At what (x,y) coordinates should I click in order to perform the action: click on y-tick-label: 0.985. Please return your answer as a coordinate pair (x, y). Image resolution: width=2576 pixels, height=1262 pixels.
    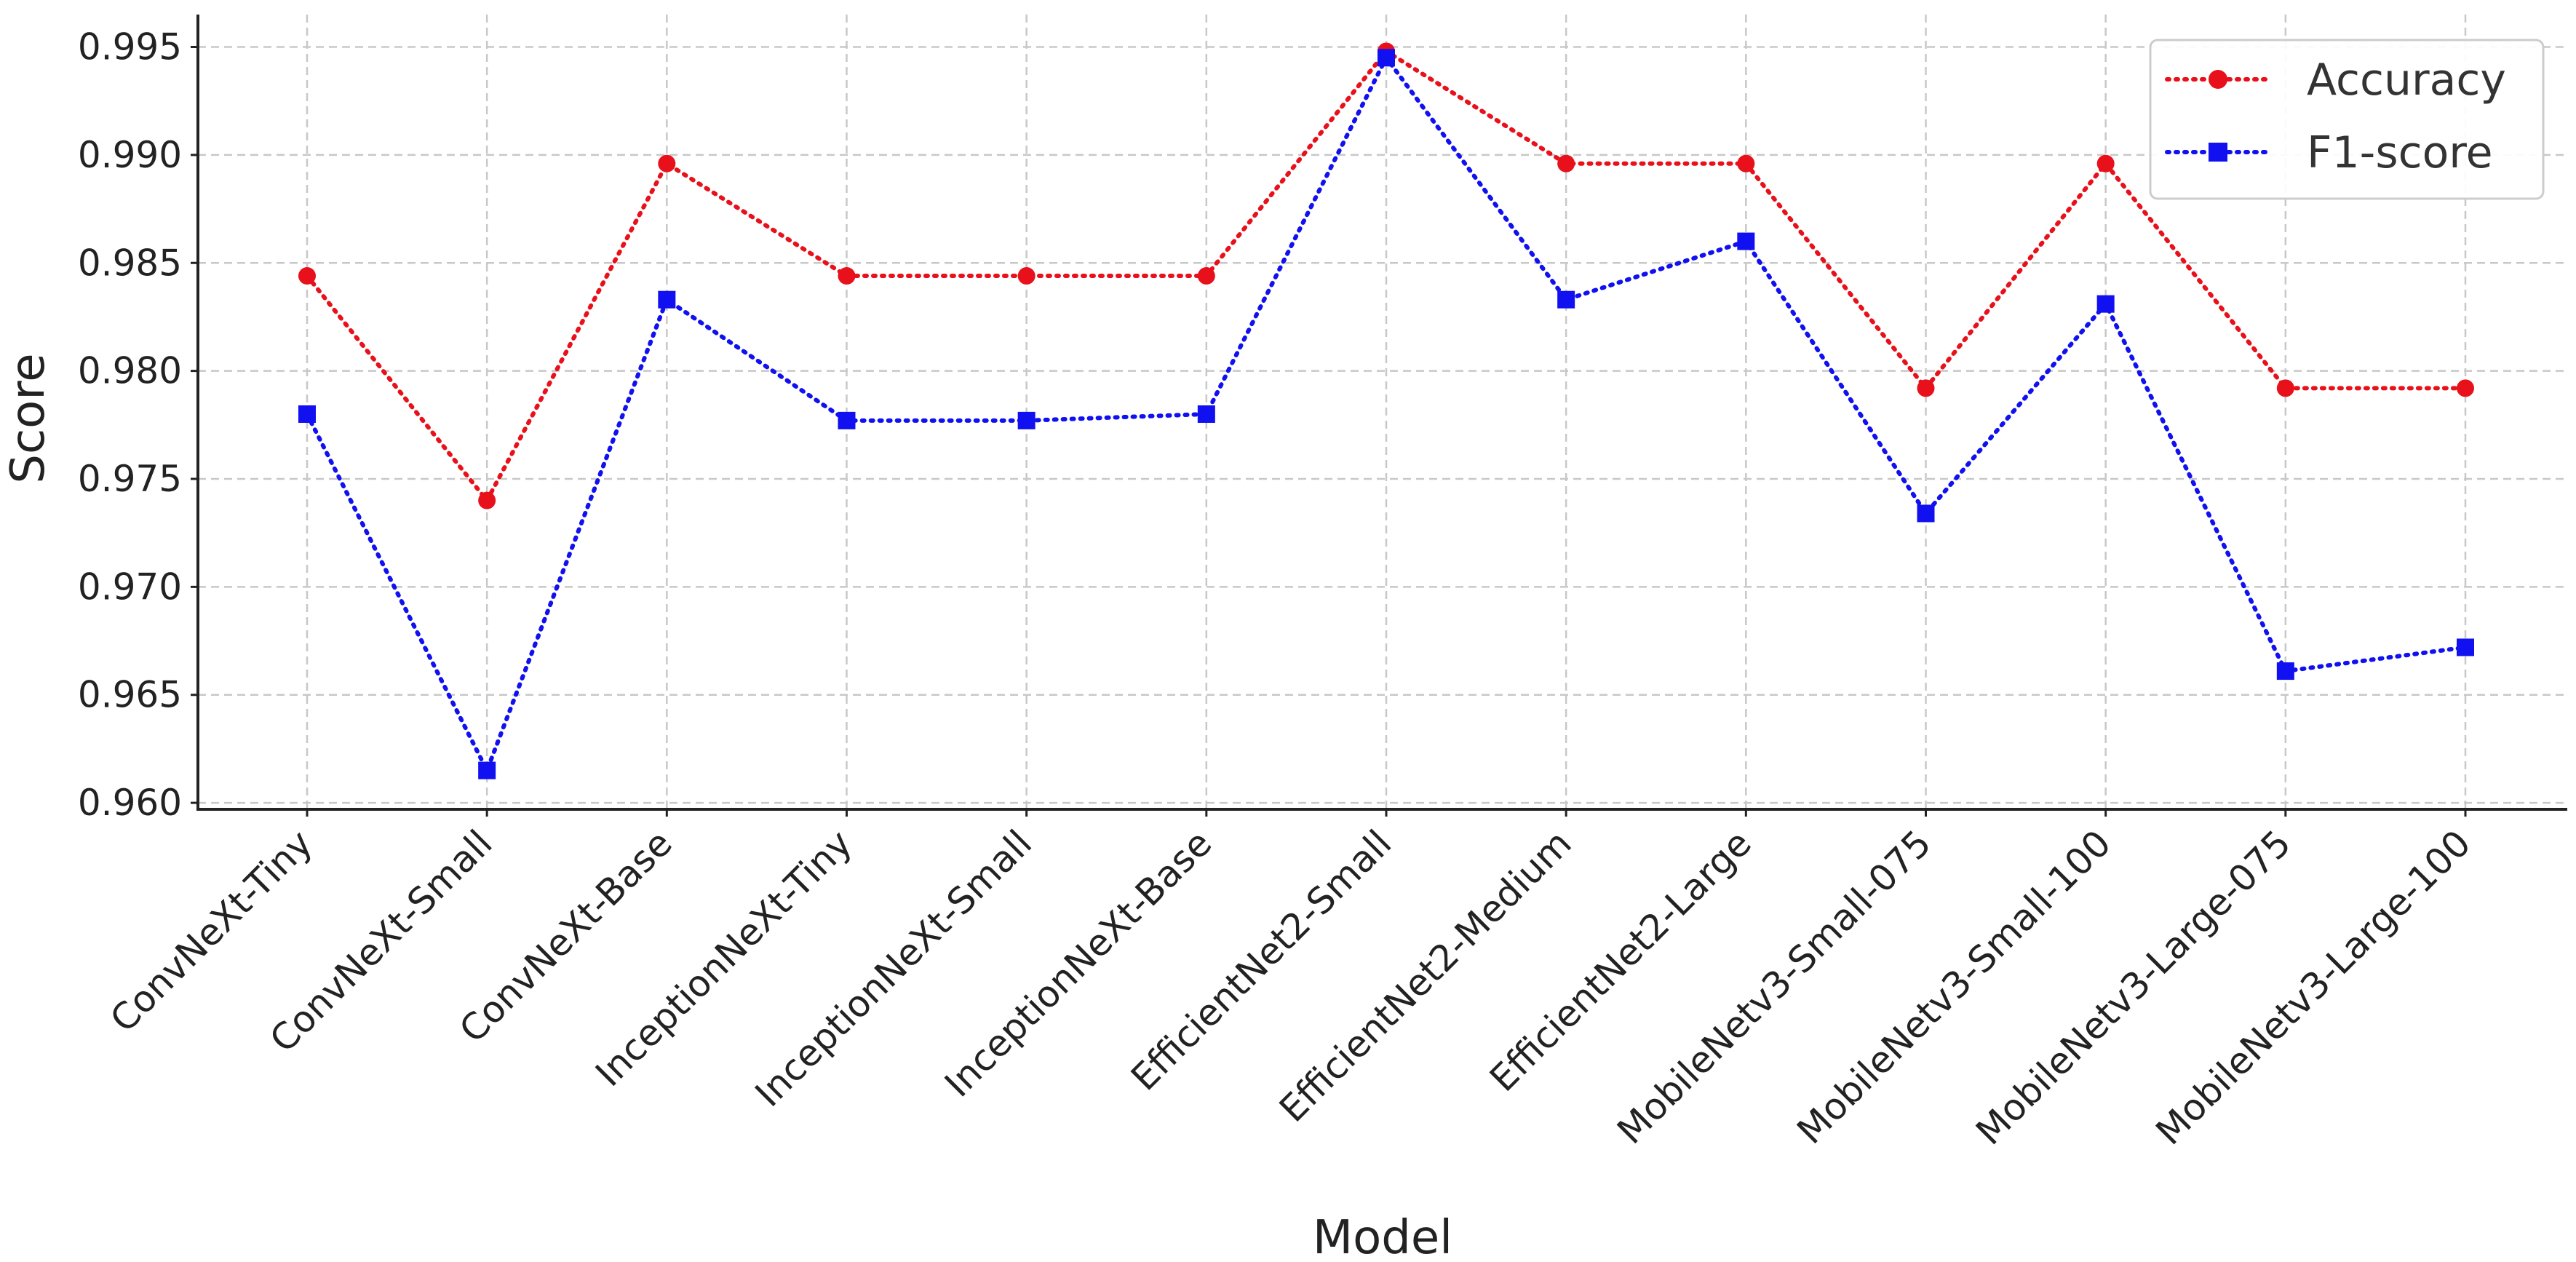
    Looking at the image, I should click on (130, 263).